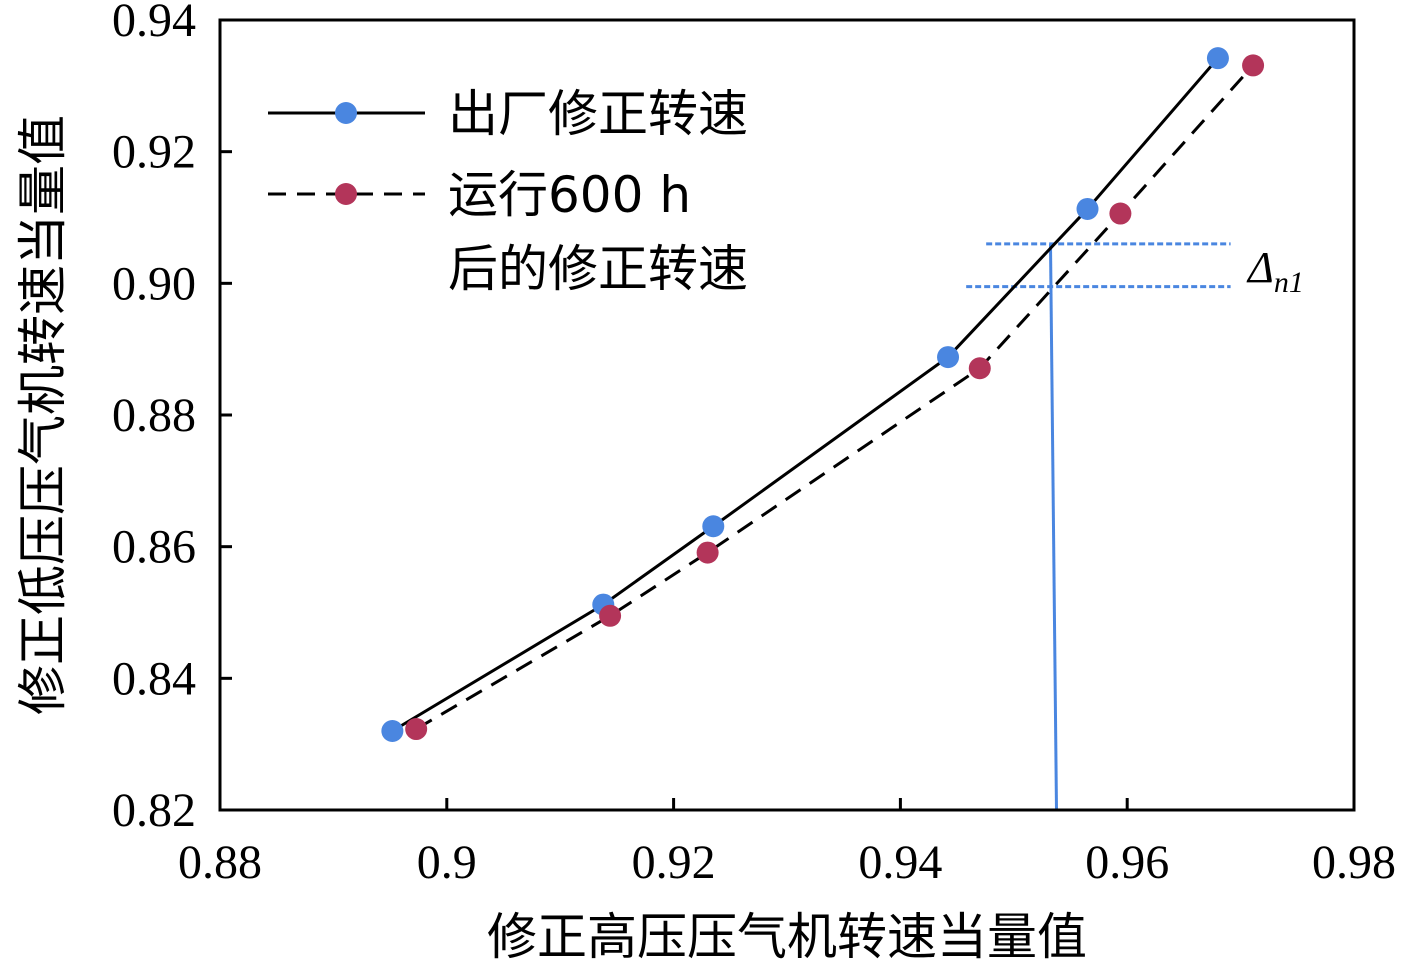 Image resolution: width=1417 pixels, height=963 pixels. What do you see at coordinates (598, 269) in the screenshot?
I see `legend-label-600h-line2: 后的修正转速` at bounding box center [598, 269].